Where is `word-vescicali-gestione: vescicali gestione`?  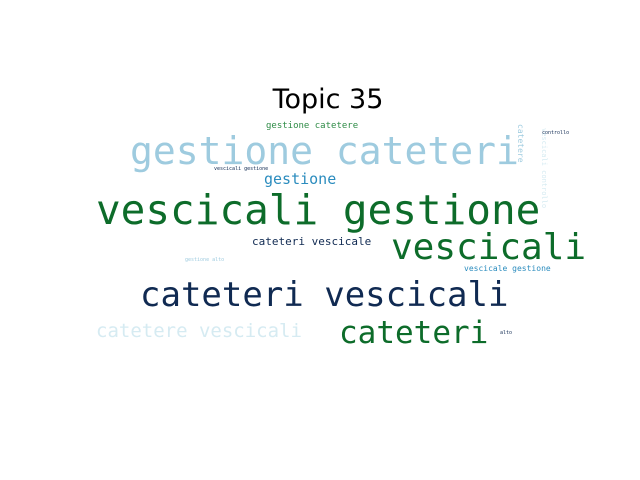
word-vescicali-gestione: vescicali gestione is located at coordinates (318, 210).